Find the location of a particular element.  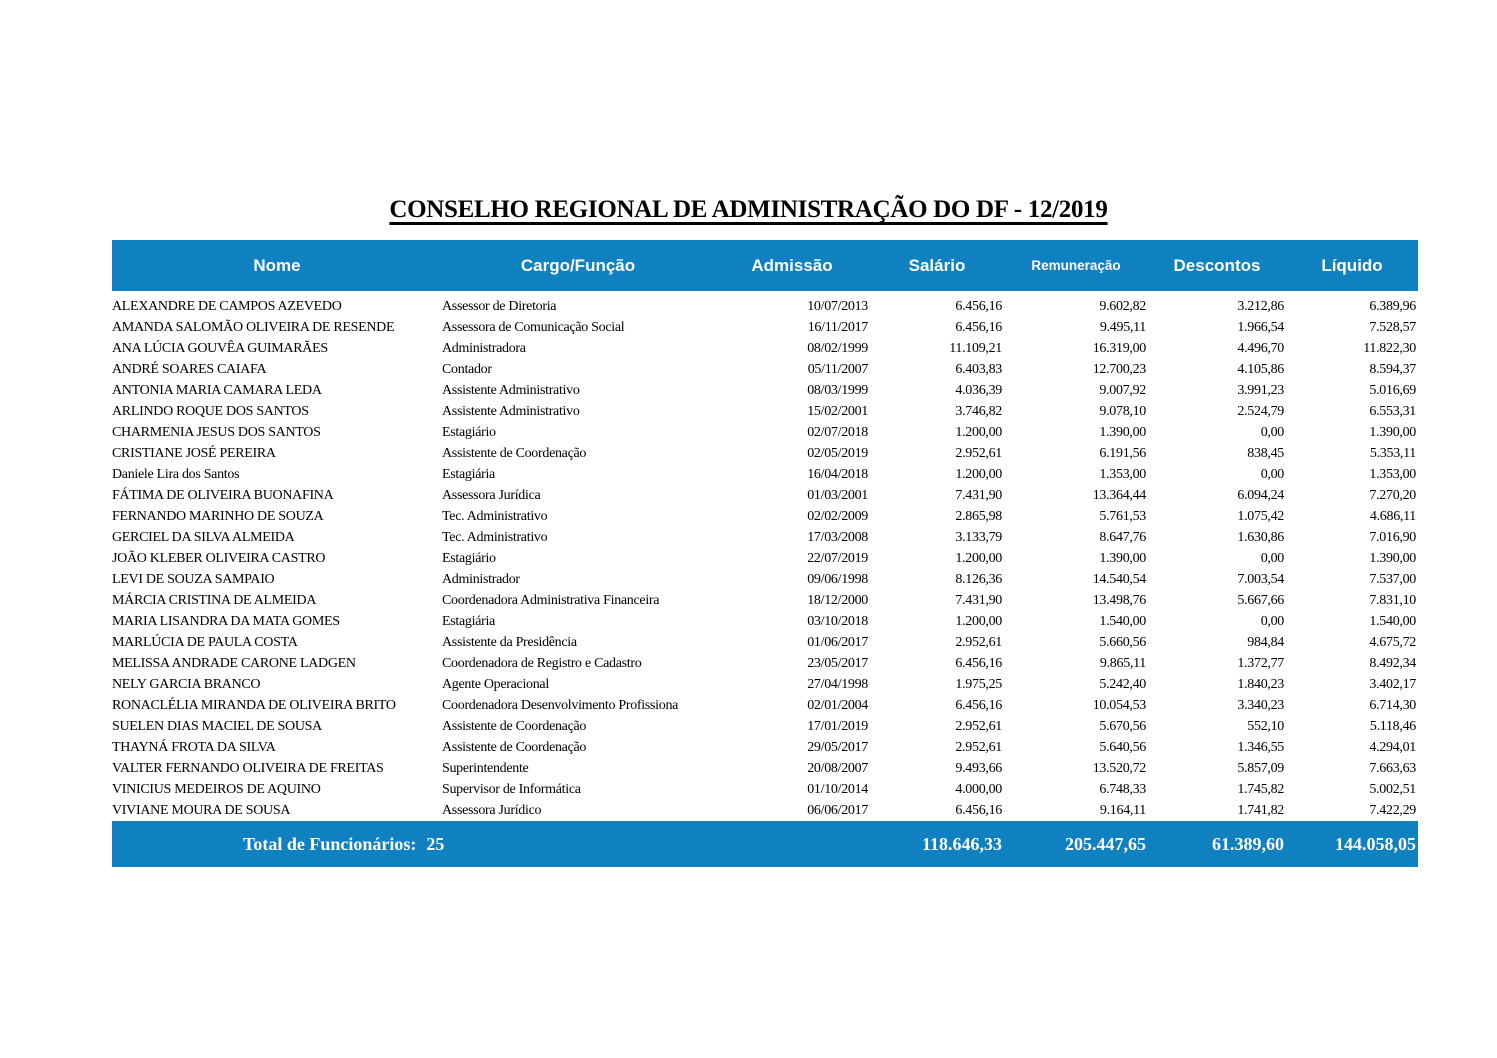

cell-remuneracao: 13.364,44 is located at coordinates (1119, 495).